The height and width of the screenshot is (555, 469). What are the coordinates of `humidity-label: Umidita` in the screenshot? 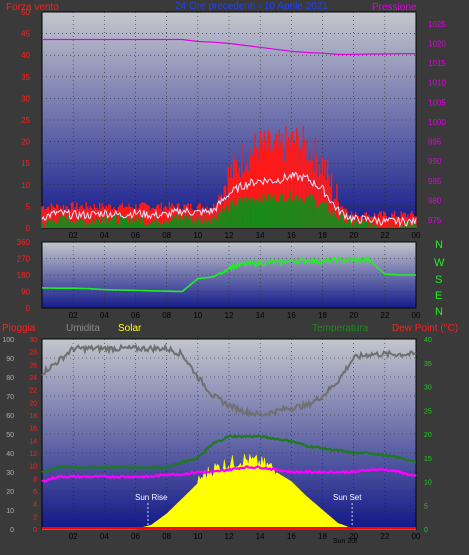 It's located at (83, 328).